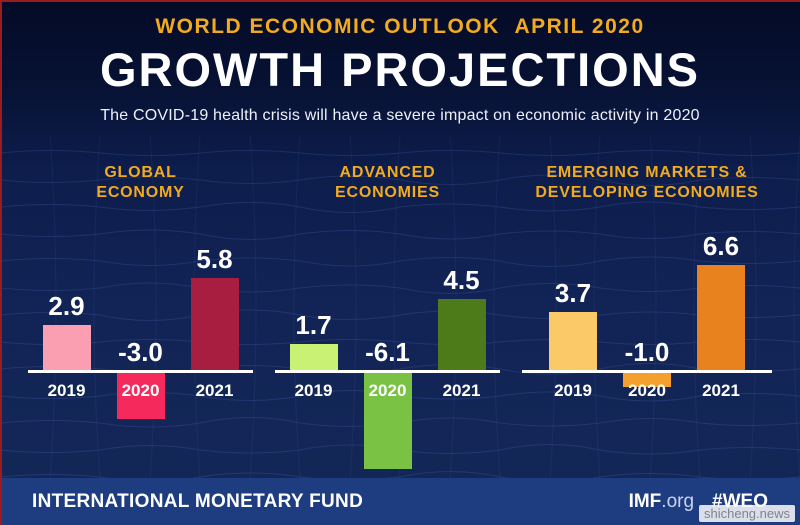 The height and width of the screenshot is (525, 800). I want to click on plot-1: 1.7 2019 -6.1 2020 4.5 2021, so click(387, 346).